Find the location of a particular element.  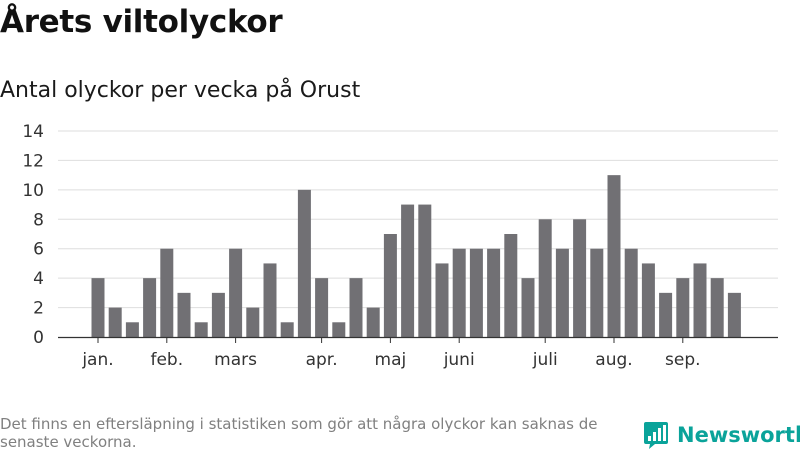

x-tick-label: juli is located at coordinates (545, 360).